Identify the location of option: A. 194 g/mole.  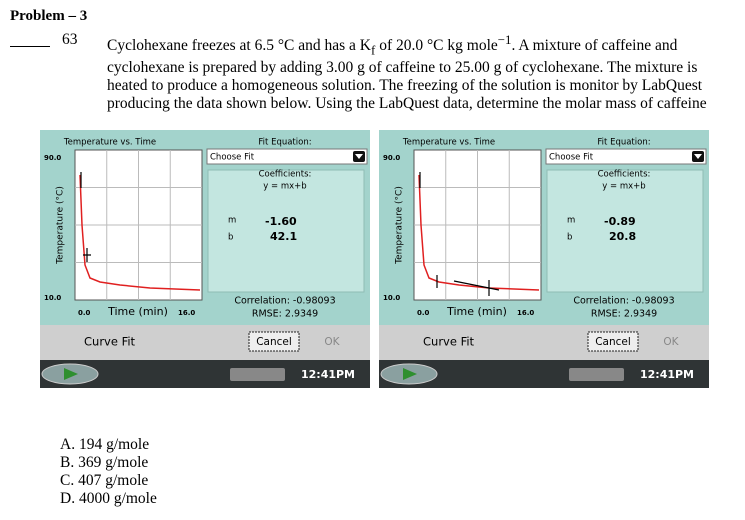
(105, 444).